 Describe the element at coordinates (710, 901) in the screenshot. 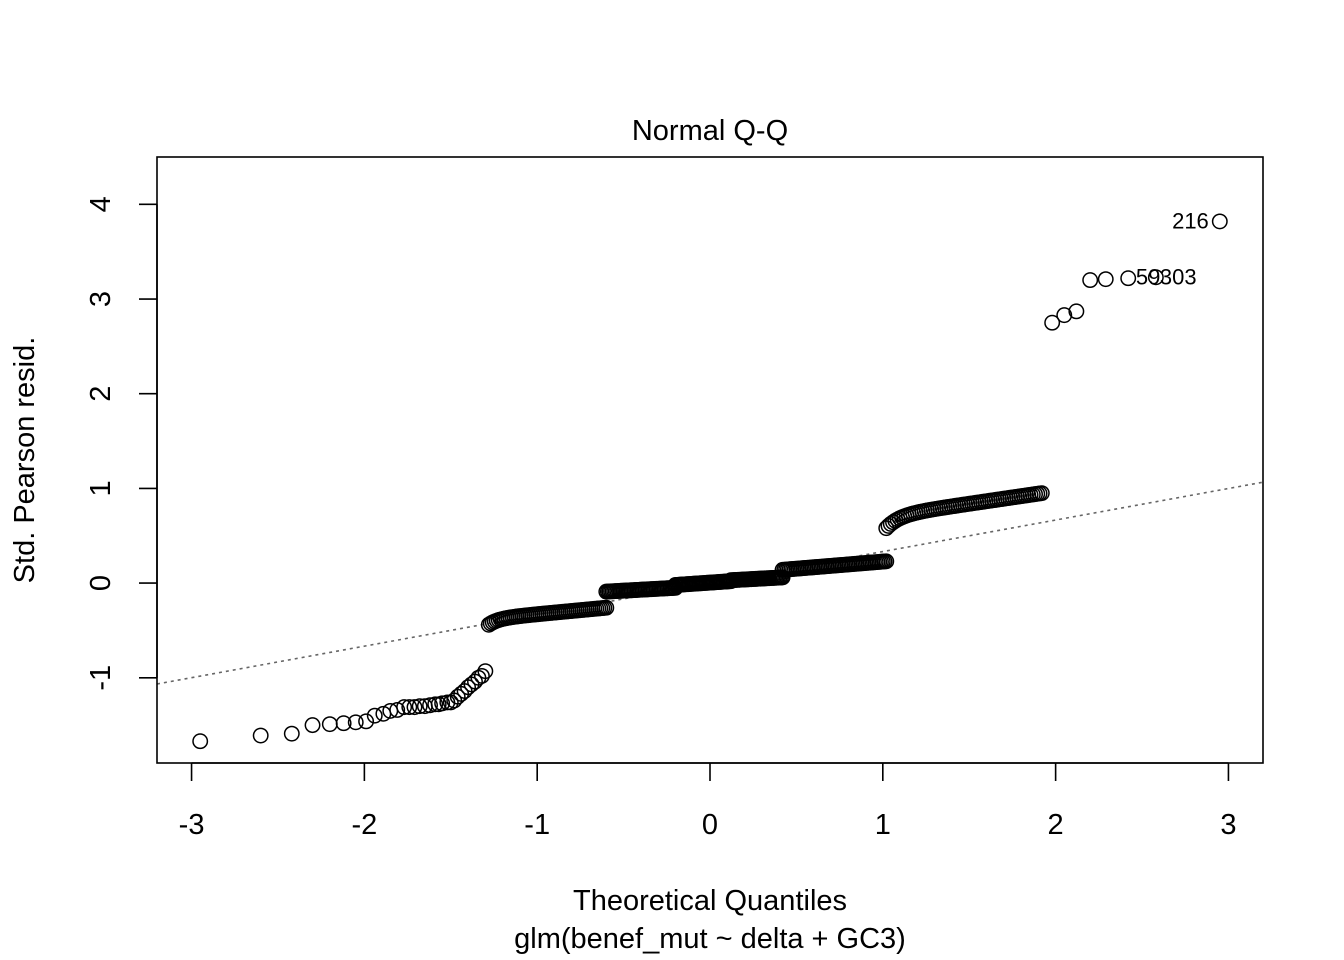

I see `x-axis-label: Theoretical Quantiles` at that location.